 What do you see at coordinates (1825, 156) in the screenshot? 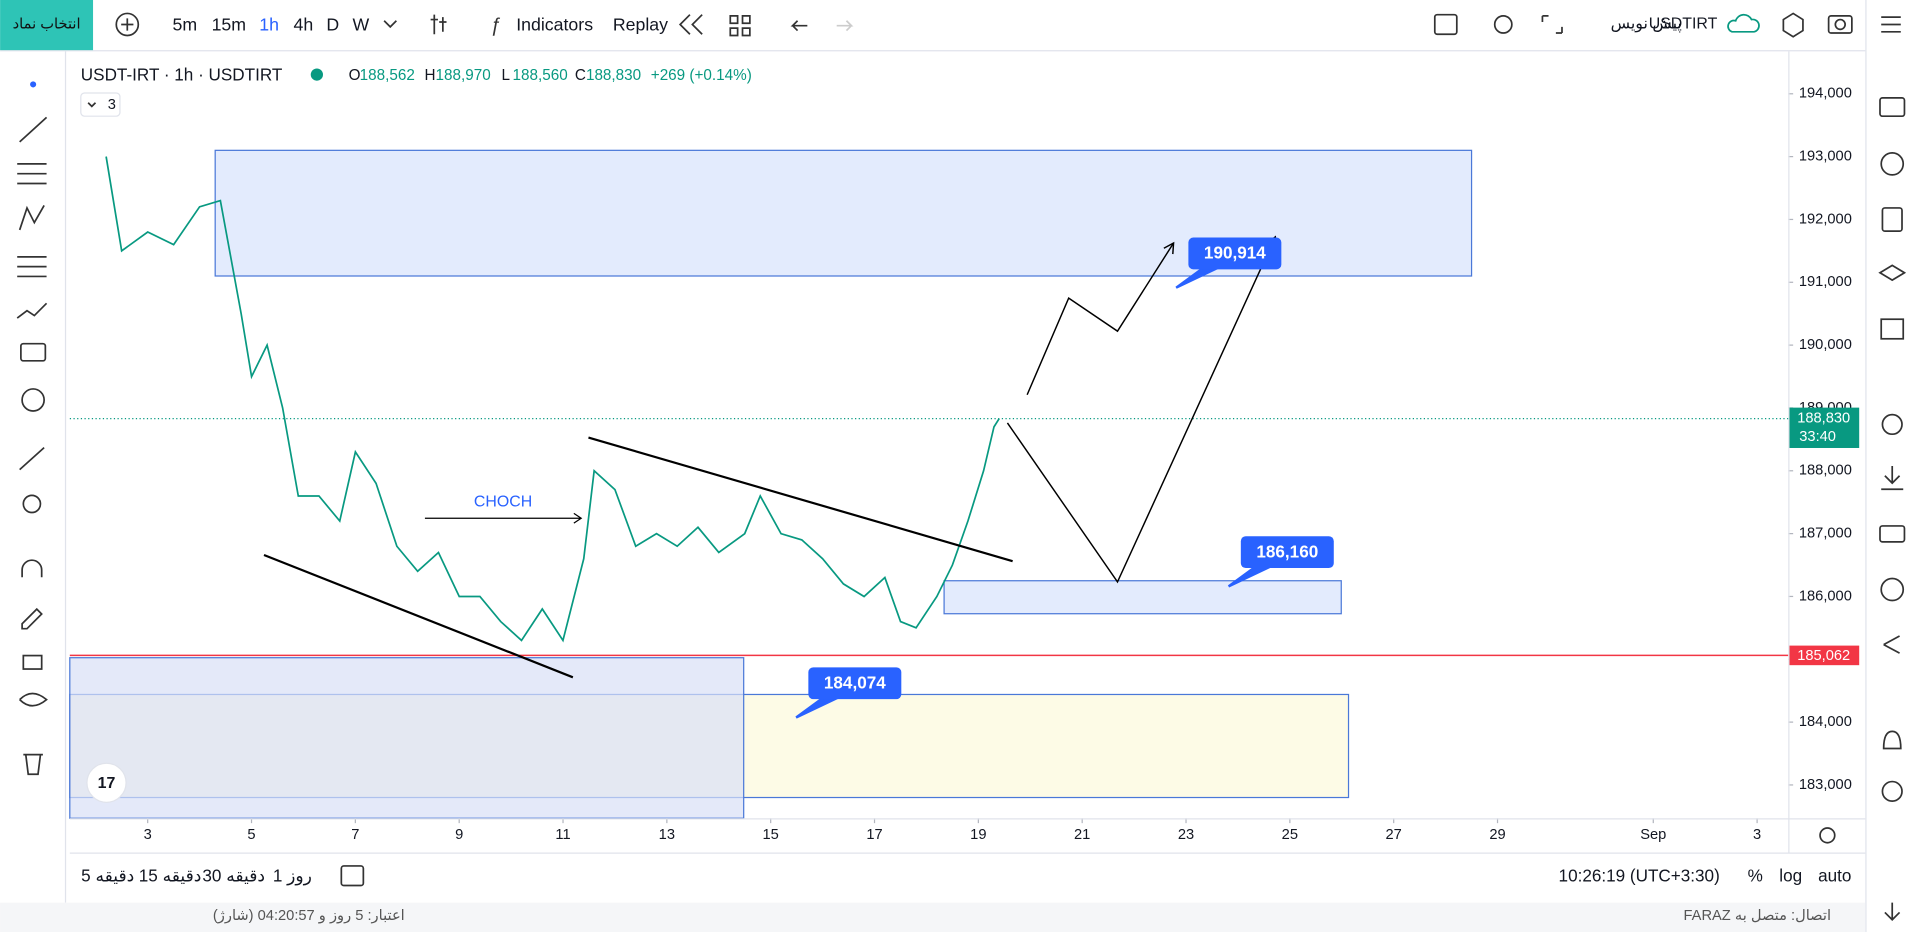
I see `y-tick-label: 193,000` at bounding box center [1825, 156].